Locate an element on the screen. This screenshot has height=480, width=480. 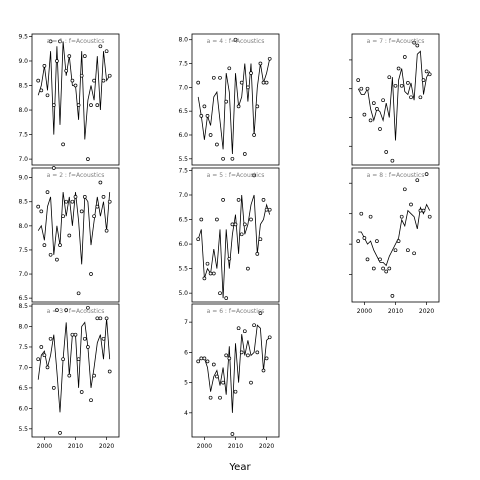
y-tick-label: 6.5 is located at coordinates (23, 388).